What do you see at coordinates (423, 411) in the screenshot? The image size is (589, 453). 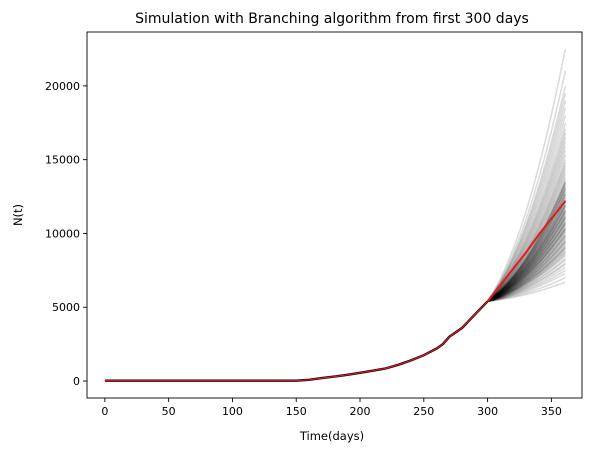 I see `x-tick-label: 250` at bounding box center [423, 411].